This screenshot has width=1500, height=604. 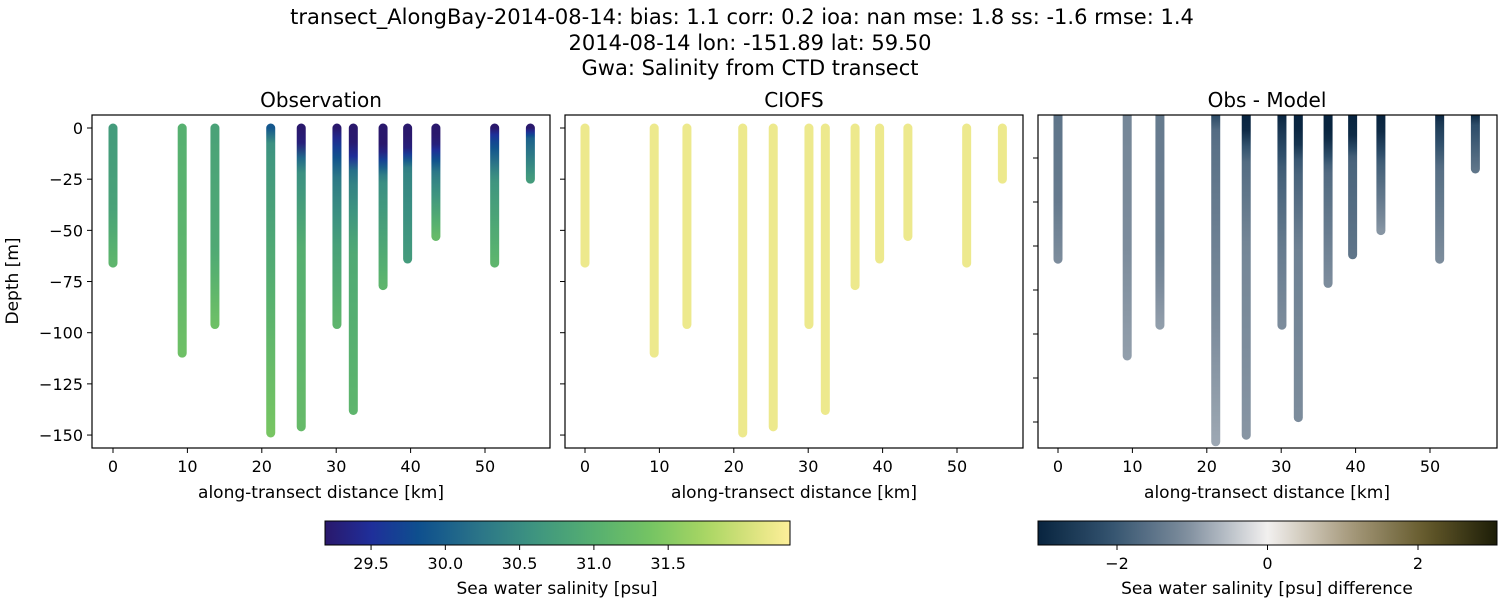 What do you see at coordinates (66, 179) in the screenshot?
I see `y-tick-label: −25` at bounding box center [66, 179].